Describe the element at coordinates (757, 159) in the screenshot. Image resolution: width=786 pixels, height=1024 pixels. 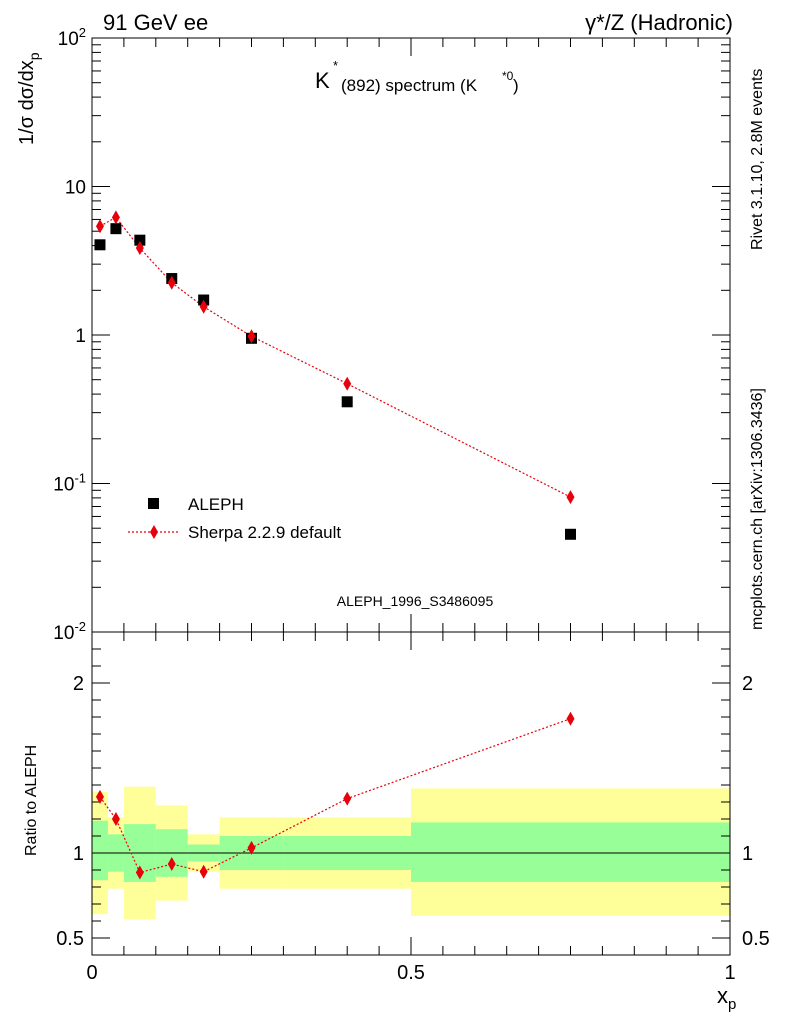
I see `rivet-label: Rivet 3.1.10, 2.8M events` at that location.